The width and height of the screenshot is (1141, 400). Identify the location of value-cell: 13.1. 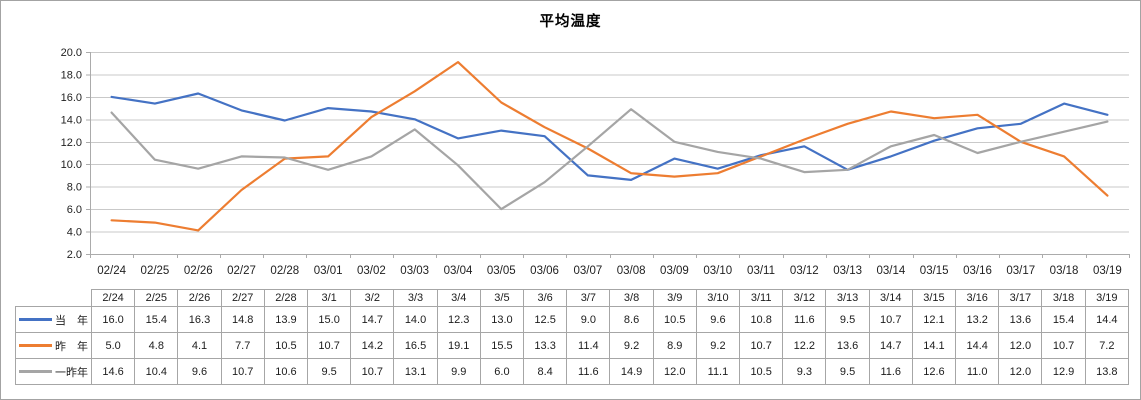
(415, 371).